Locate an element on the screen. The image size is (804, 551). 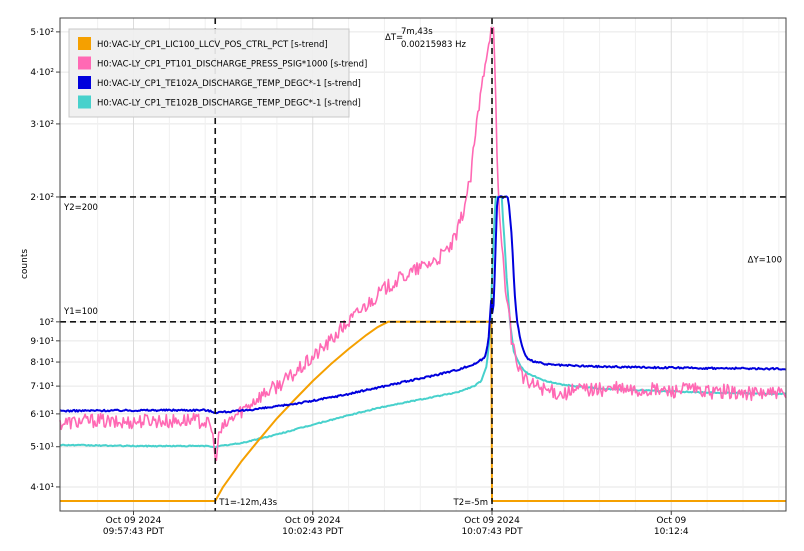
x-tick-label-2-date: Oct 09 2024 is located at coordinates (492, 521).